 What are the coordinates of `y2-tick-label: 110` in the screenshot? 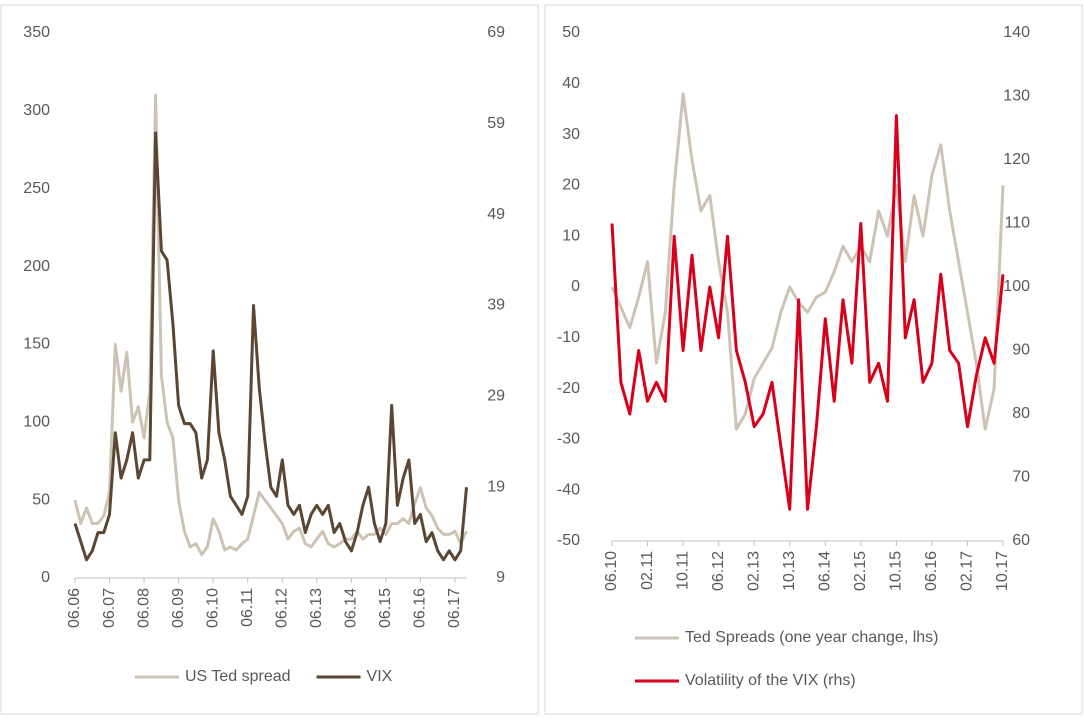 It's located at (1017, 223).